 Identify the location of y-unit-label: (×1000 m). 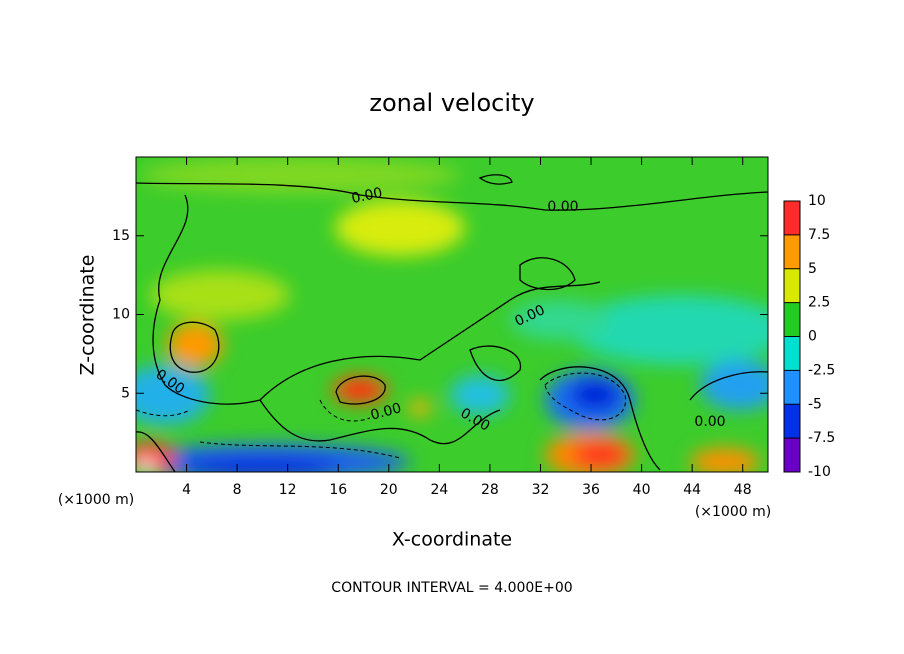
(96, 500).